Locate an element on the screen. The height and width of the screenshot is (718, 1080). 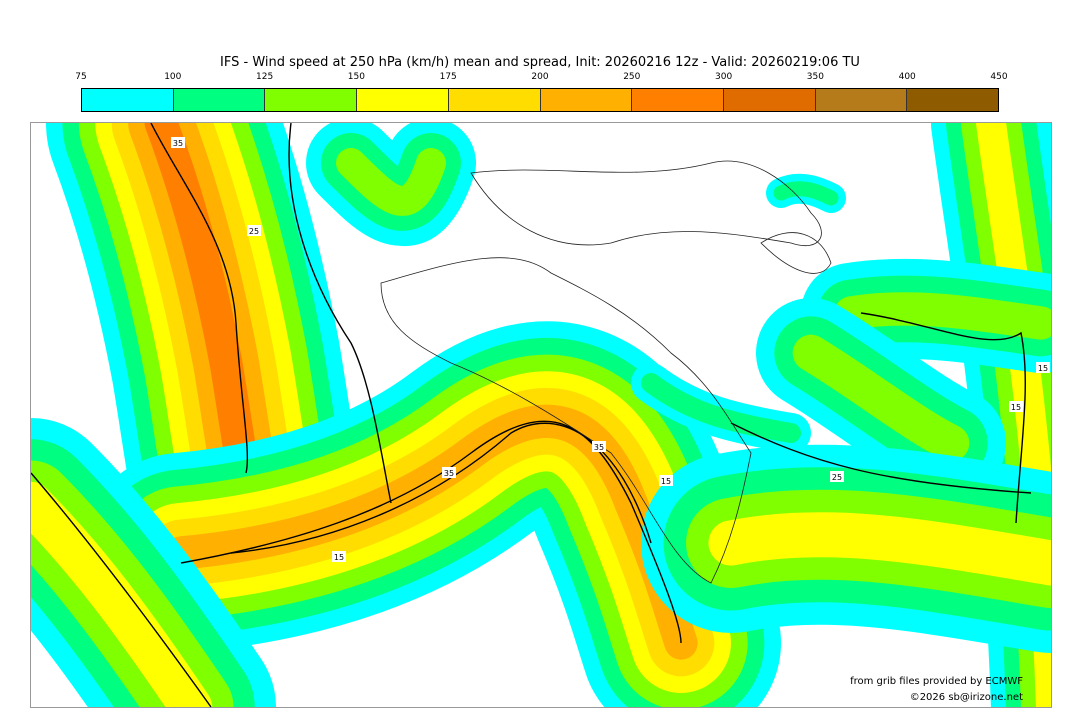
colorbar-ticks: 75 100 125 150 175 200 250 300 350 400 450 is located at coordinates (541, 78).